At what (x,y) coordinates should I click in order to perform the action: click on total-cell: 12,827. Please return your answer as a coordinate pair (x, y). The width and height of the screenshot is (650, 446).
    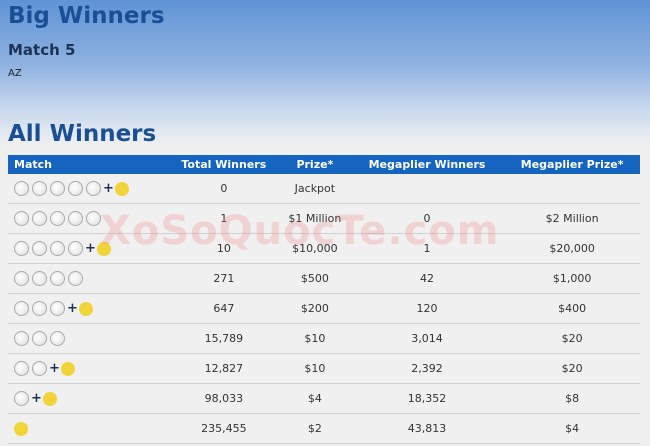
    Looking at the image, I should click on (223, 368).